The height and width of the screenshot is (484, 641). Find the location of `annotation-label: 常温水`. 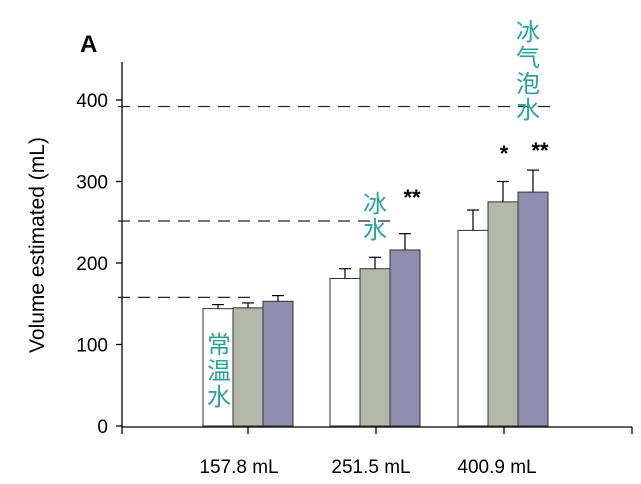

annotation-label: 常温水 is located at coordinates (219, 371).